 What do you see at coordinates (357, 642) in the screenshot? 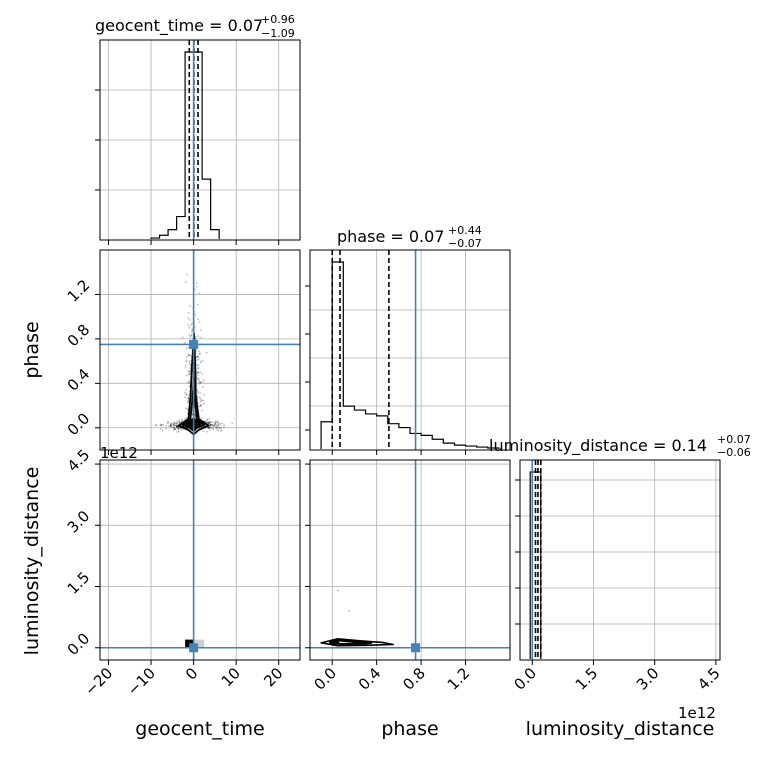
I see `contour-luminosity-distance-phase` at bounding box center [357, 642].